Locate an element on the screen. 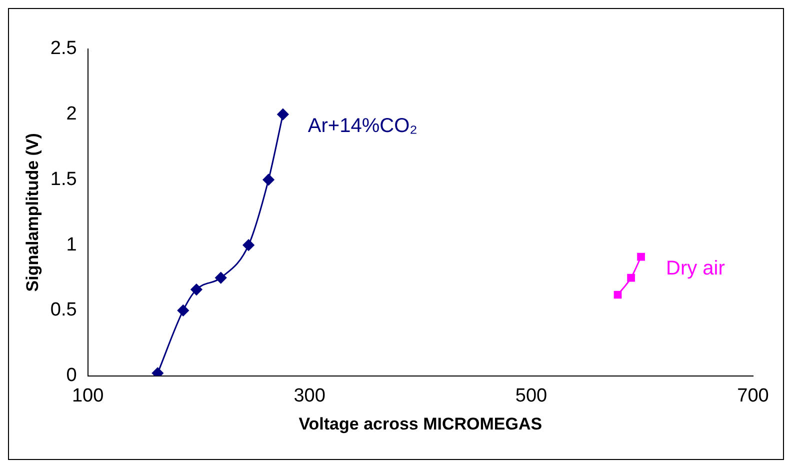  x-tick-label: 500 is located at coordinates (531, 395).